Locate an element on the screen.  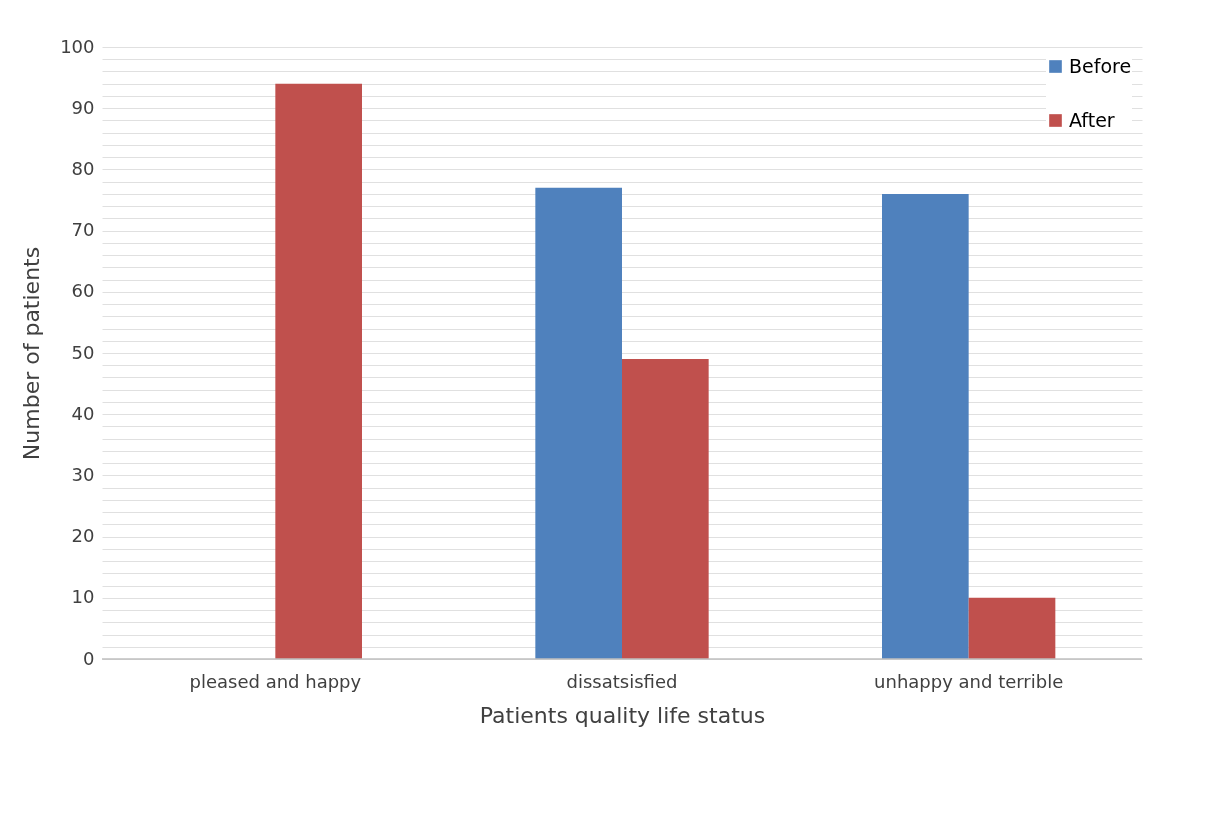
y-tick-label: 30 is located at coordinates (83, 474).